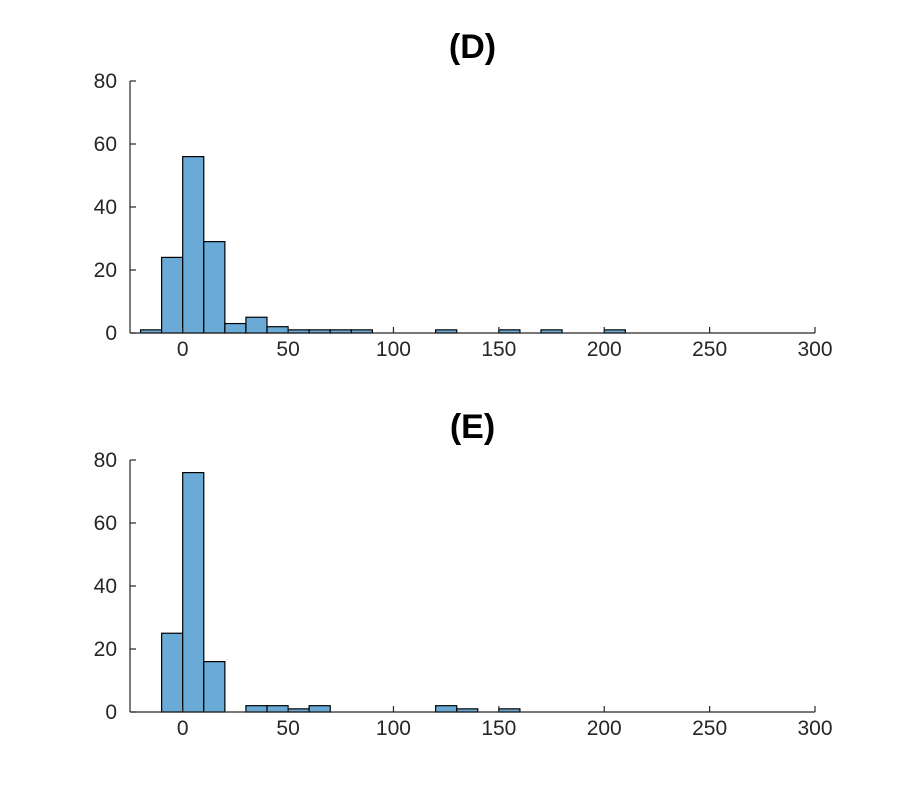  What do you see at coordinates (472, 427) in the screenshot?
I see `chart-title-e: (E)` at bounding box center [472, 427].